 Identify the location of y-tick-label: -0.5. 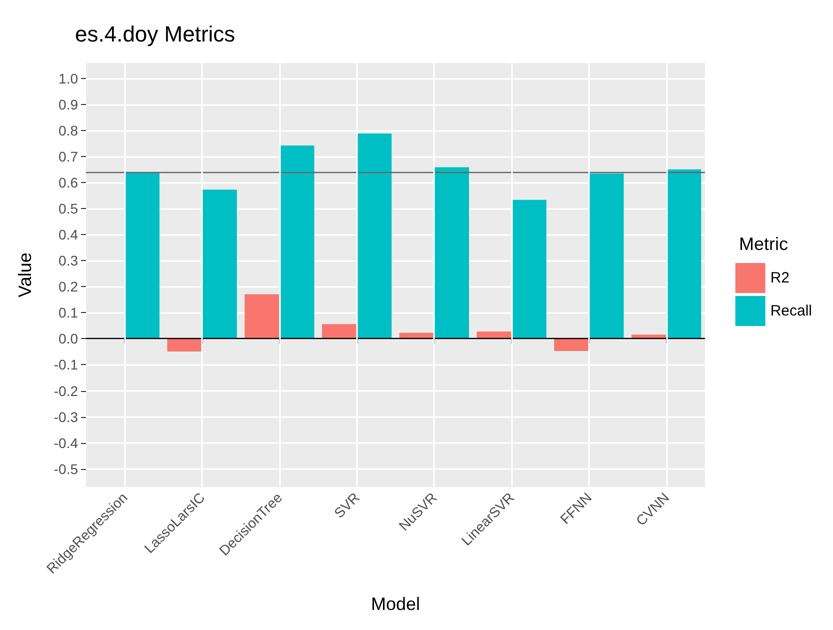
(66, 468).